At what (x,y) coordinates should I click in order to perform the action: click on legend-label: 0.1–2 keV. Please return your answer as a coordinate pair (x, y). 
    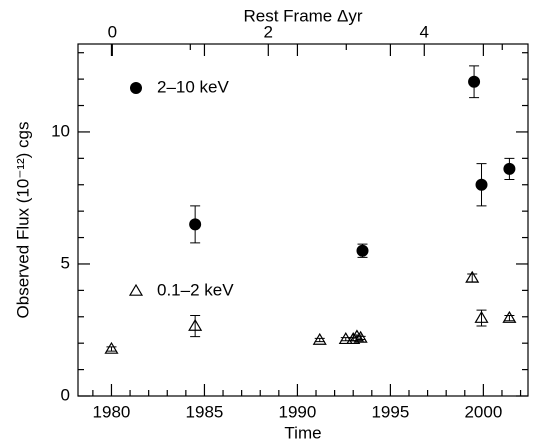
    Looking at the image, I should click on (195, 289).